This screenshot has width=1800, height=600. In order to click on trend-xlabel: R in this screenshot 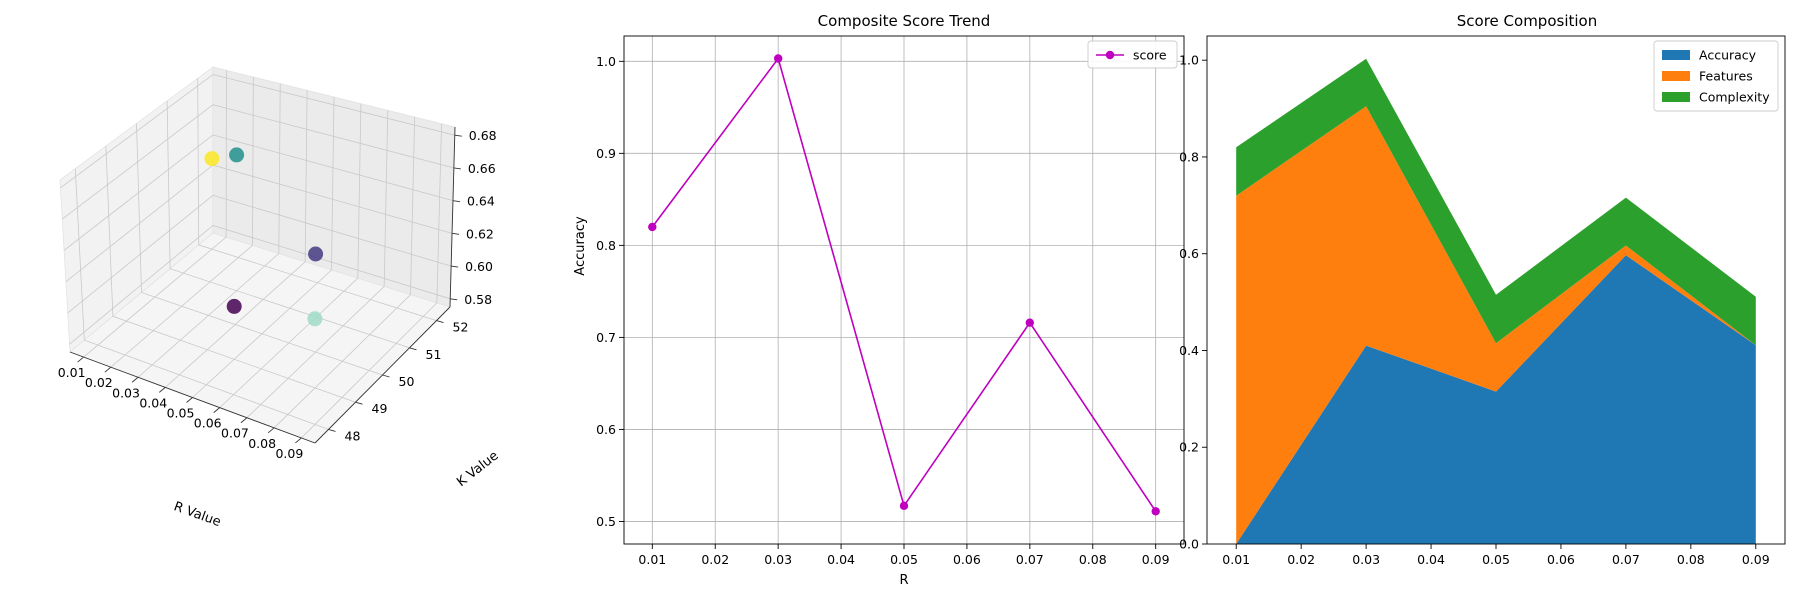, I will do `click(903, 580)`.